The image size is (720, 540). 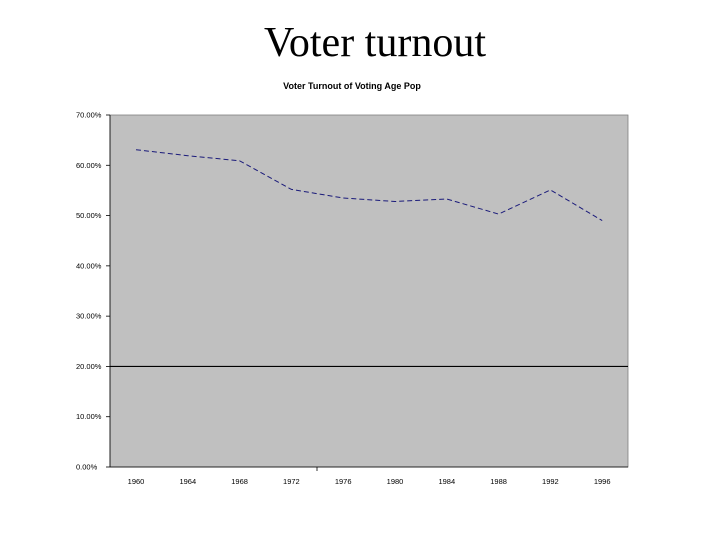 What do you see at coordinates (136, 481) in the screenshot?
I see `x-tick-label: 1960` at bounding box center [136, 481].